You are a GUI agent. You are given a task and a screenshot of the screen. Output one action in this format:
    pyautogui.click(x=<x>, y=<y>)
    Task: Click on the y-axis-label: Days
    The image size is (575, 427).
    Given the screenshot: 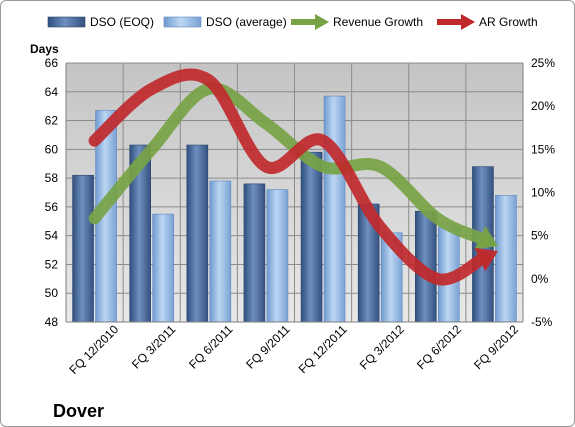 What is the action you would take?
    pyautogui.click(x=44, y=49)
    